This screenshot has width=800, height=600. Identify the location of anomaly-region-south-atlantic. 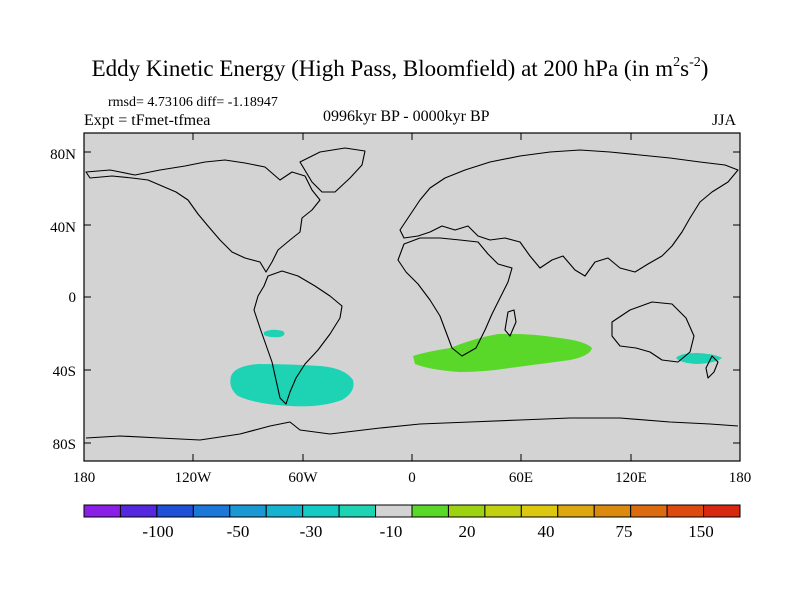
(292, 385).